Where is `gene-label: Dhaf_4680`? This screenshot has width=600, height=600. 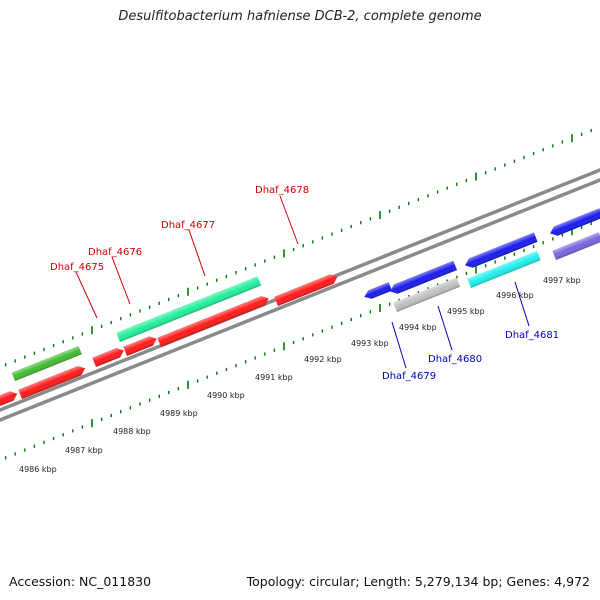 gene-label: Dhaf_4680 is located at coordinates (455, 359).